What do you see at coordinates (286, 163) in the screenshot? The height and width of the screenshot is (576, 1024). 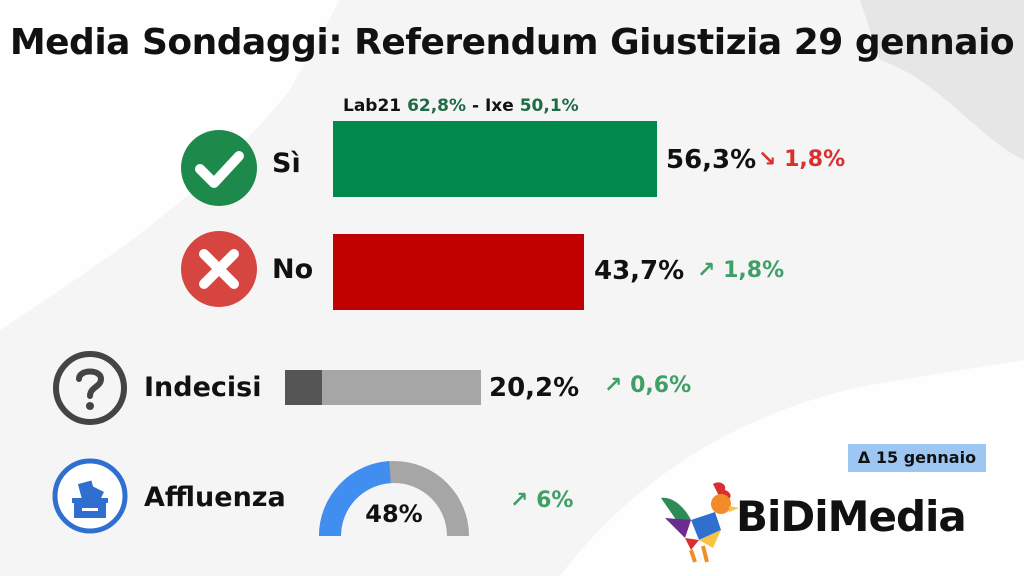 I see `si-label: Sì` at bounding box center [286, 163].